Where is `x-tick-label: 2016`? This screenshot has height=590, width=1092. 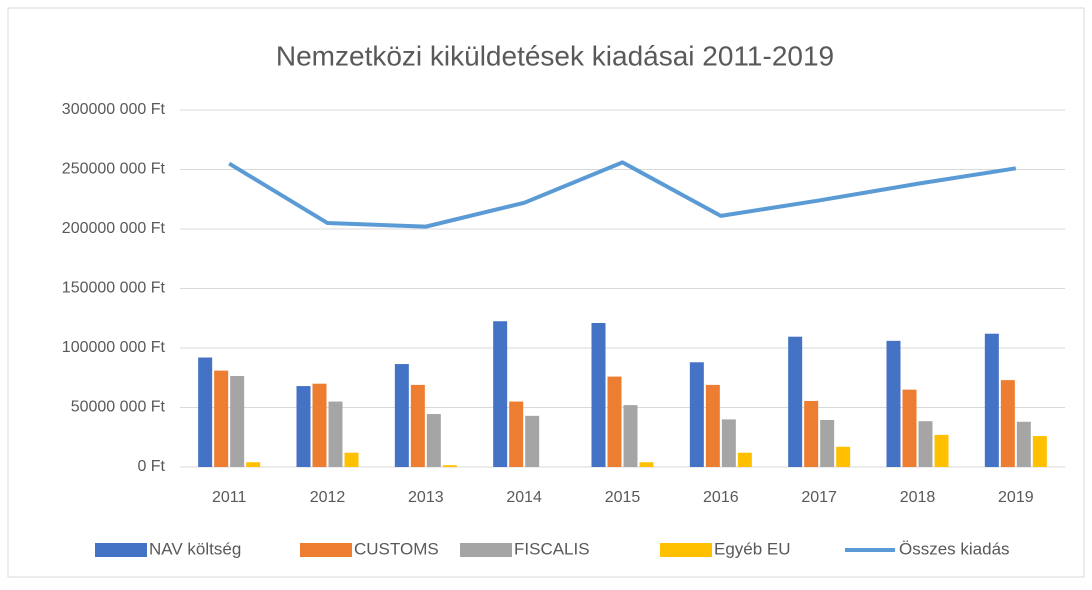 x-tick-label: 2016 is located at coordinates (721, 497).